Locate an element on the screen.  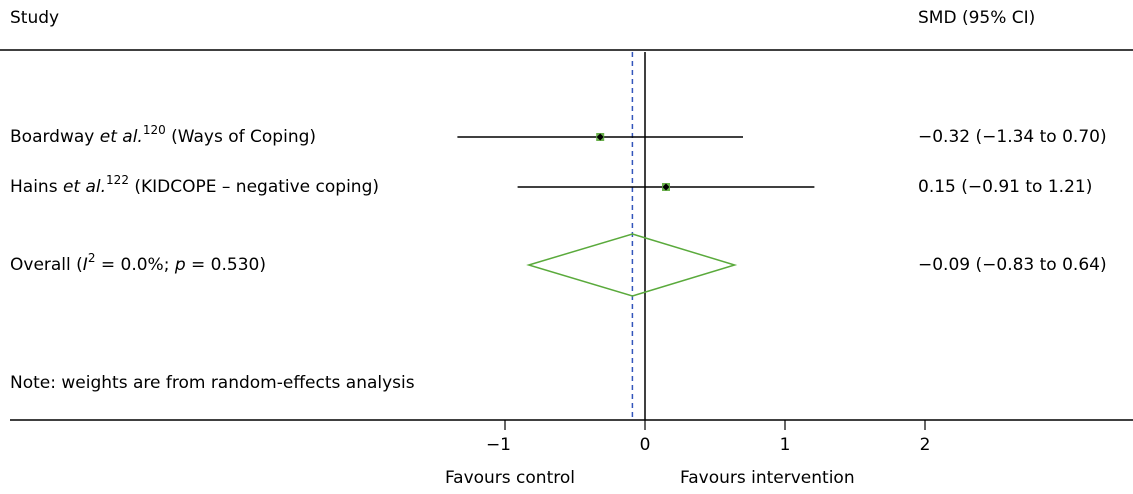
study-label-part: 122 is located at coordinates (117, 180).